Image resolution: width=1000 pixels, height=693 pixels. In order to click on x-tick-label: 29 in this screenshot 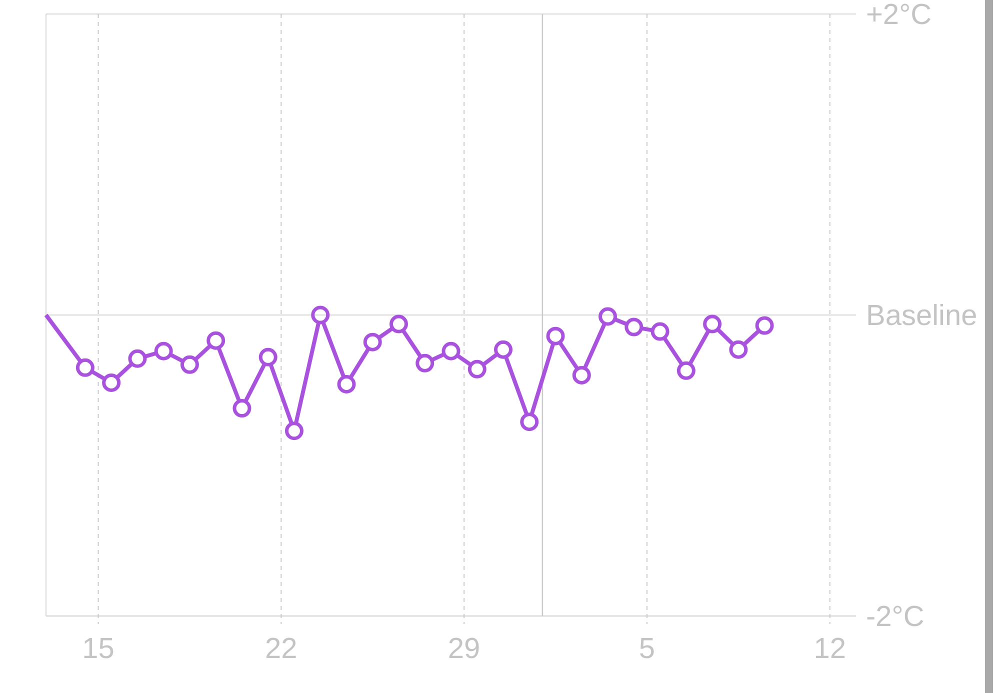, I will do `click(464, 649)`.